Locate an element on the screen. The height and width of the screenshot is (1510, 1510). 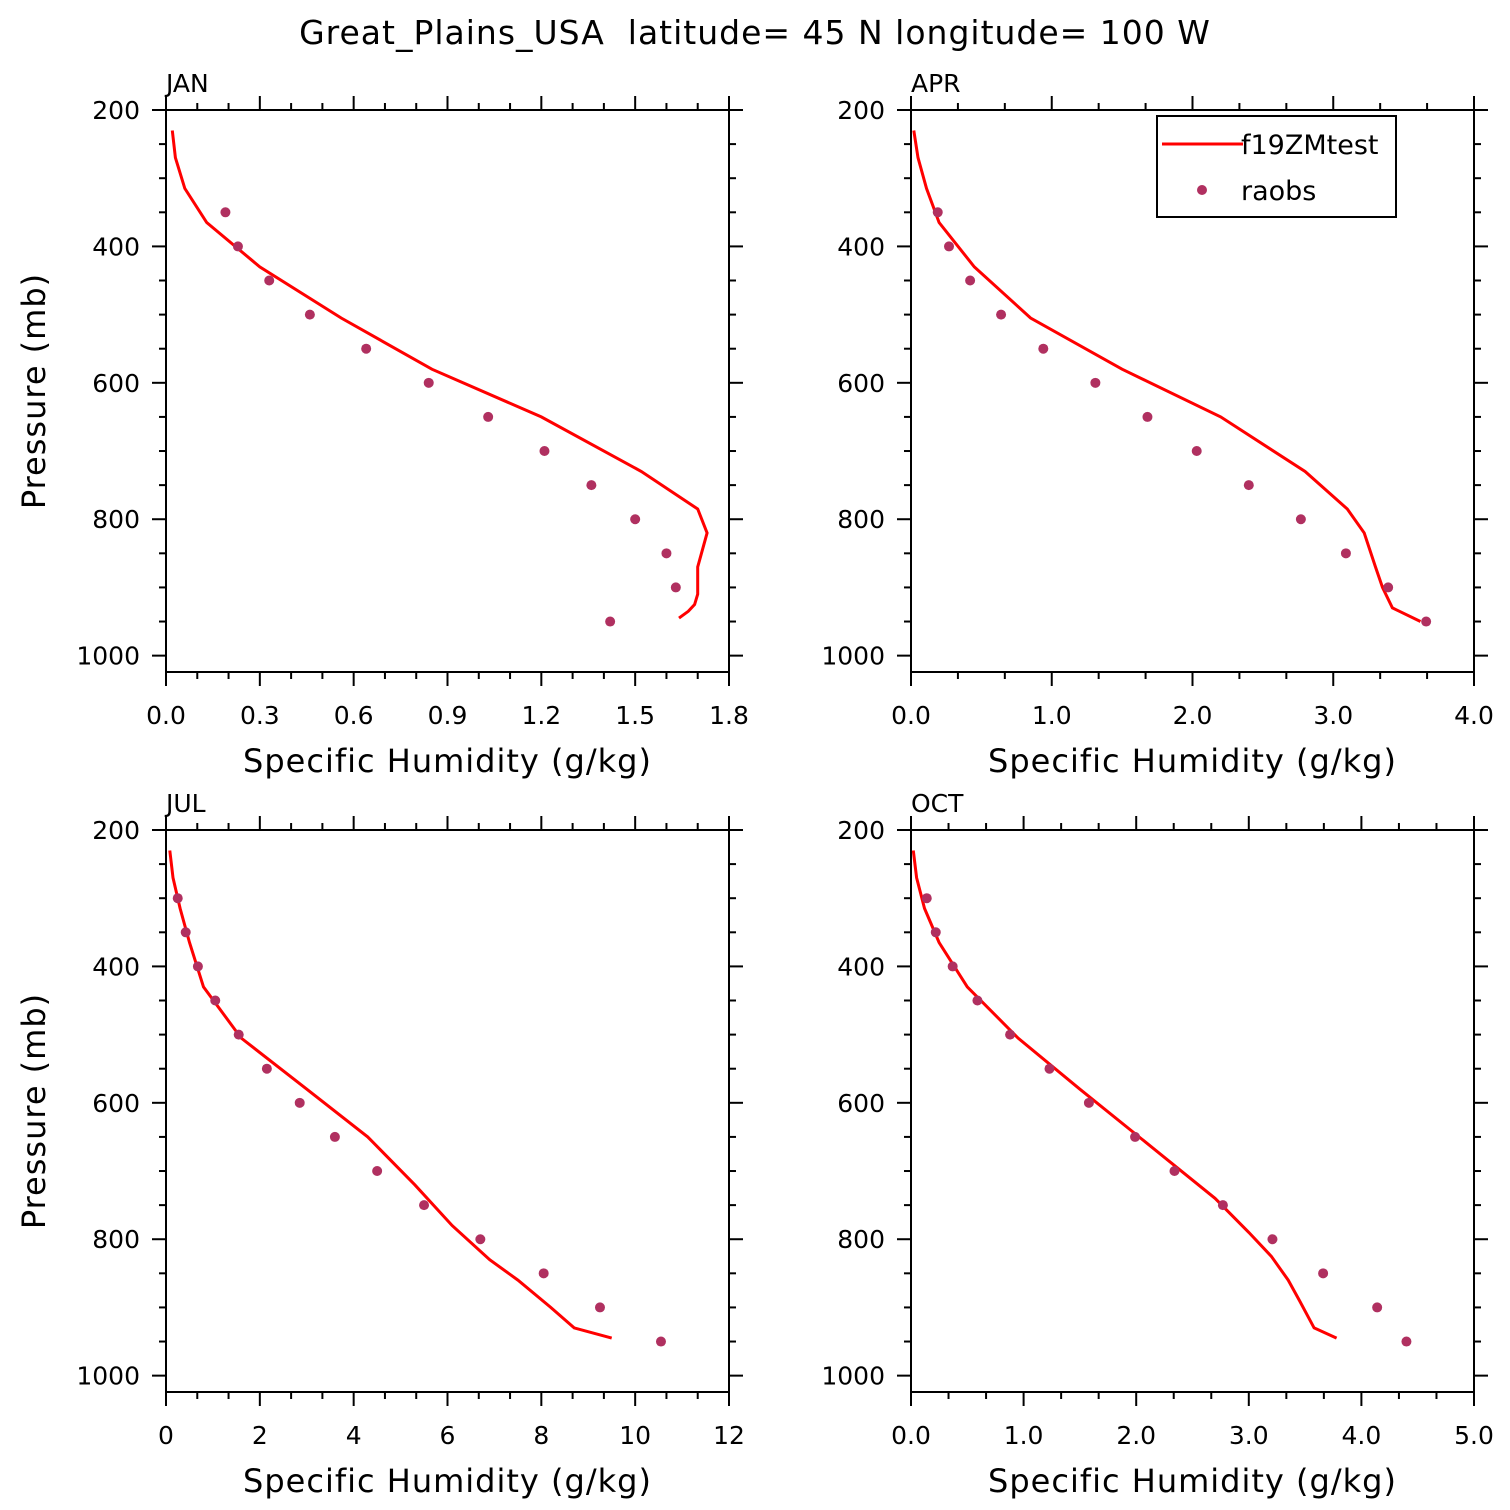
x-tick-label: 5.0 is located at coordinates (1474, 1435).